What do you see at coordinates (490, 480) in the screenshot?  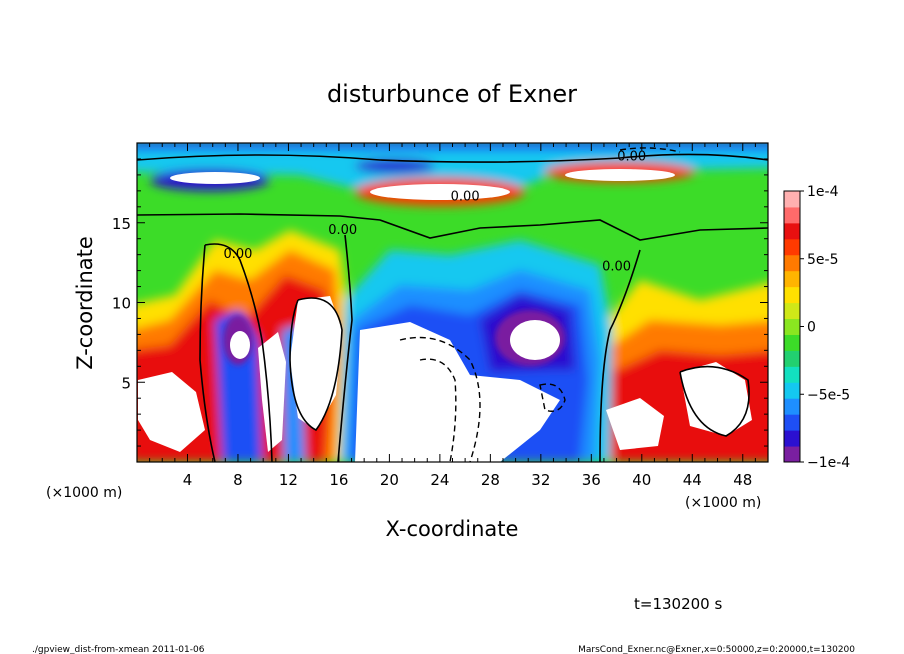 I see `x-tick-label: 28` at bounding box center [490, 480].